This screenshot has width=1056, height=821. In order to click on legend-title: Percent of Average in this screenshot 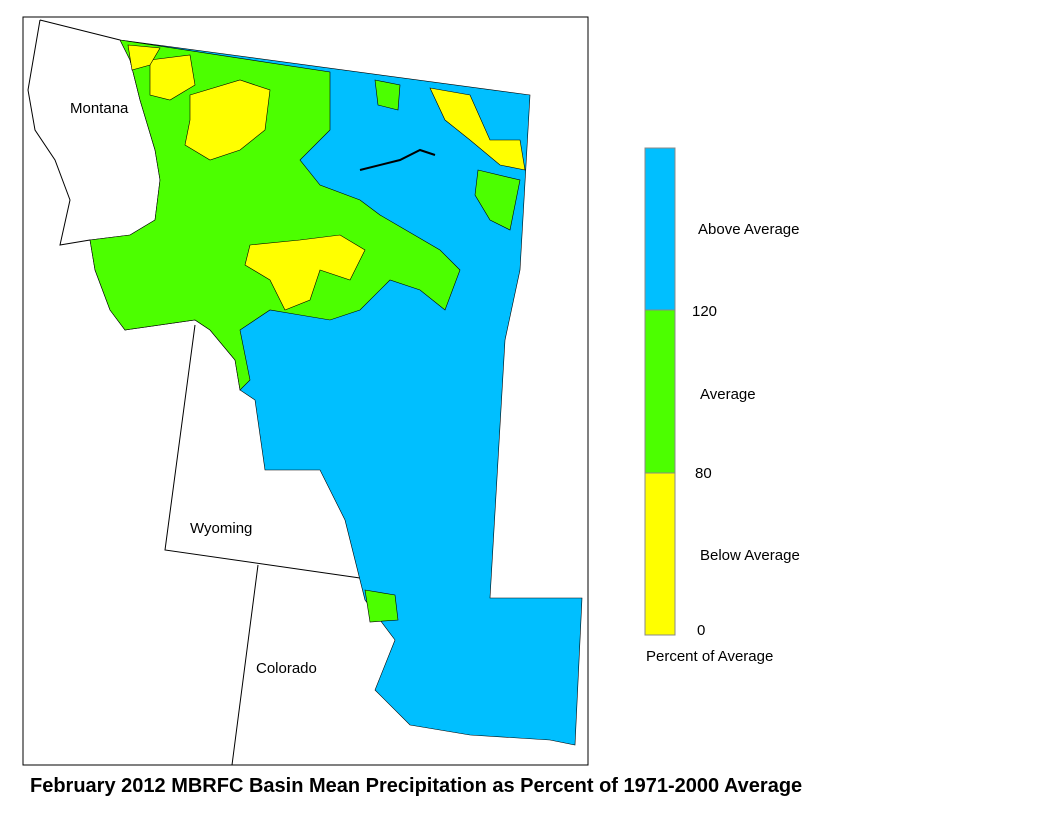, I will do `click(709, 656)`.